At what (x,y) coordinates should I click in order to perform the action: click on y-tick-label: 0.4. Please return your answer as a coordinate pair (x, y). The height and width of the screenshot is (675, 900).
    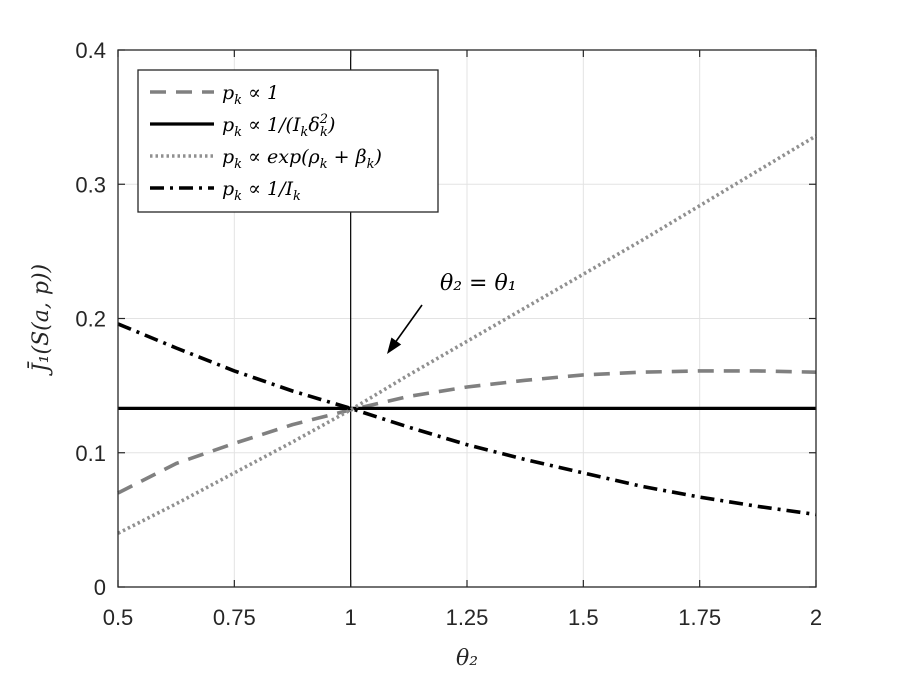
    Looking at the image, I should click on (90, 50).